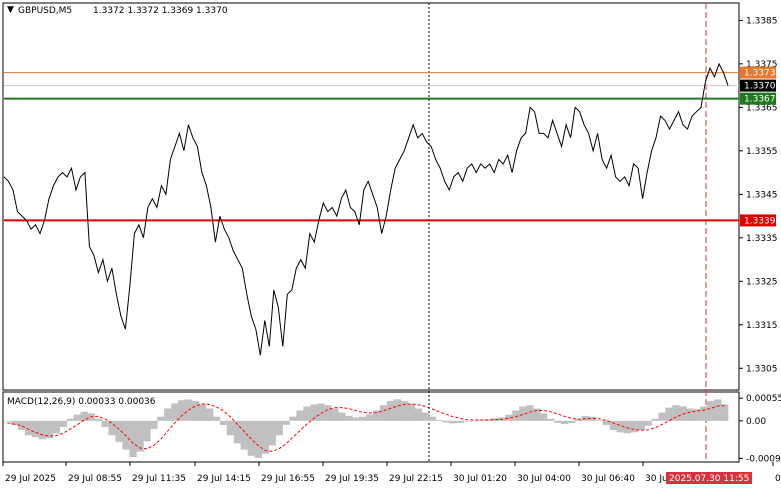  I want to click on support-red-label-bg, so click(758, 220).